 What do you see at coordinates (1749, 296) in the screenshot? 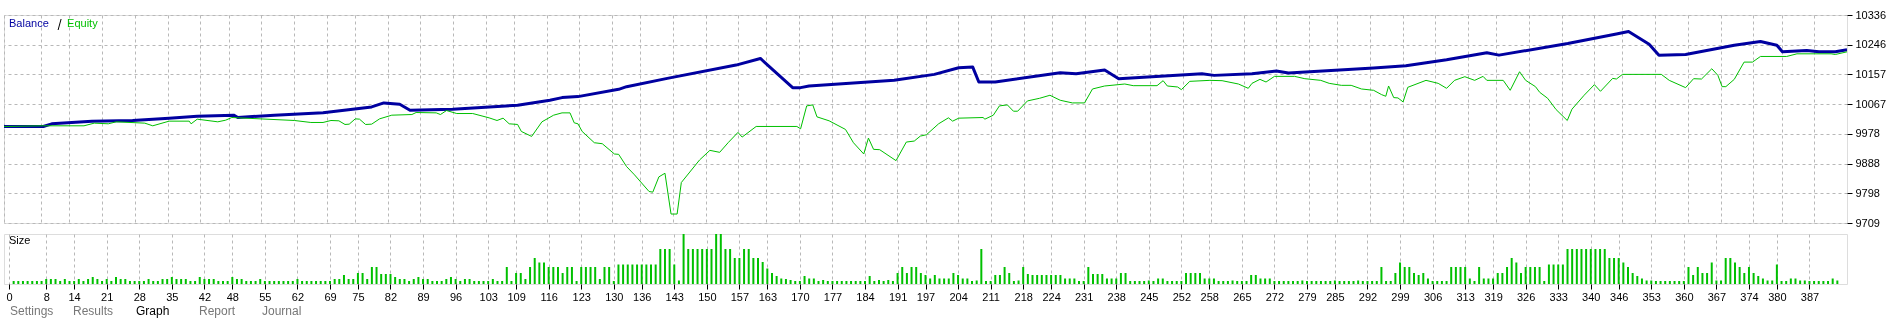
I see `x-tick-label: 374` at bounding box center [1749, 296].